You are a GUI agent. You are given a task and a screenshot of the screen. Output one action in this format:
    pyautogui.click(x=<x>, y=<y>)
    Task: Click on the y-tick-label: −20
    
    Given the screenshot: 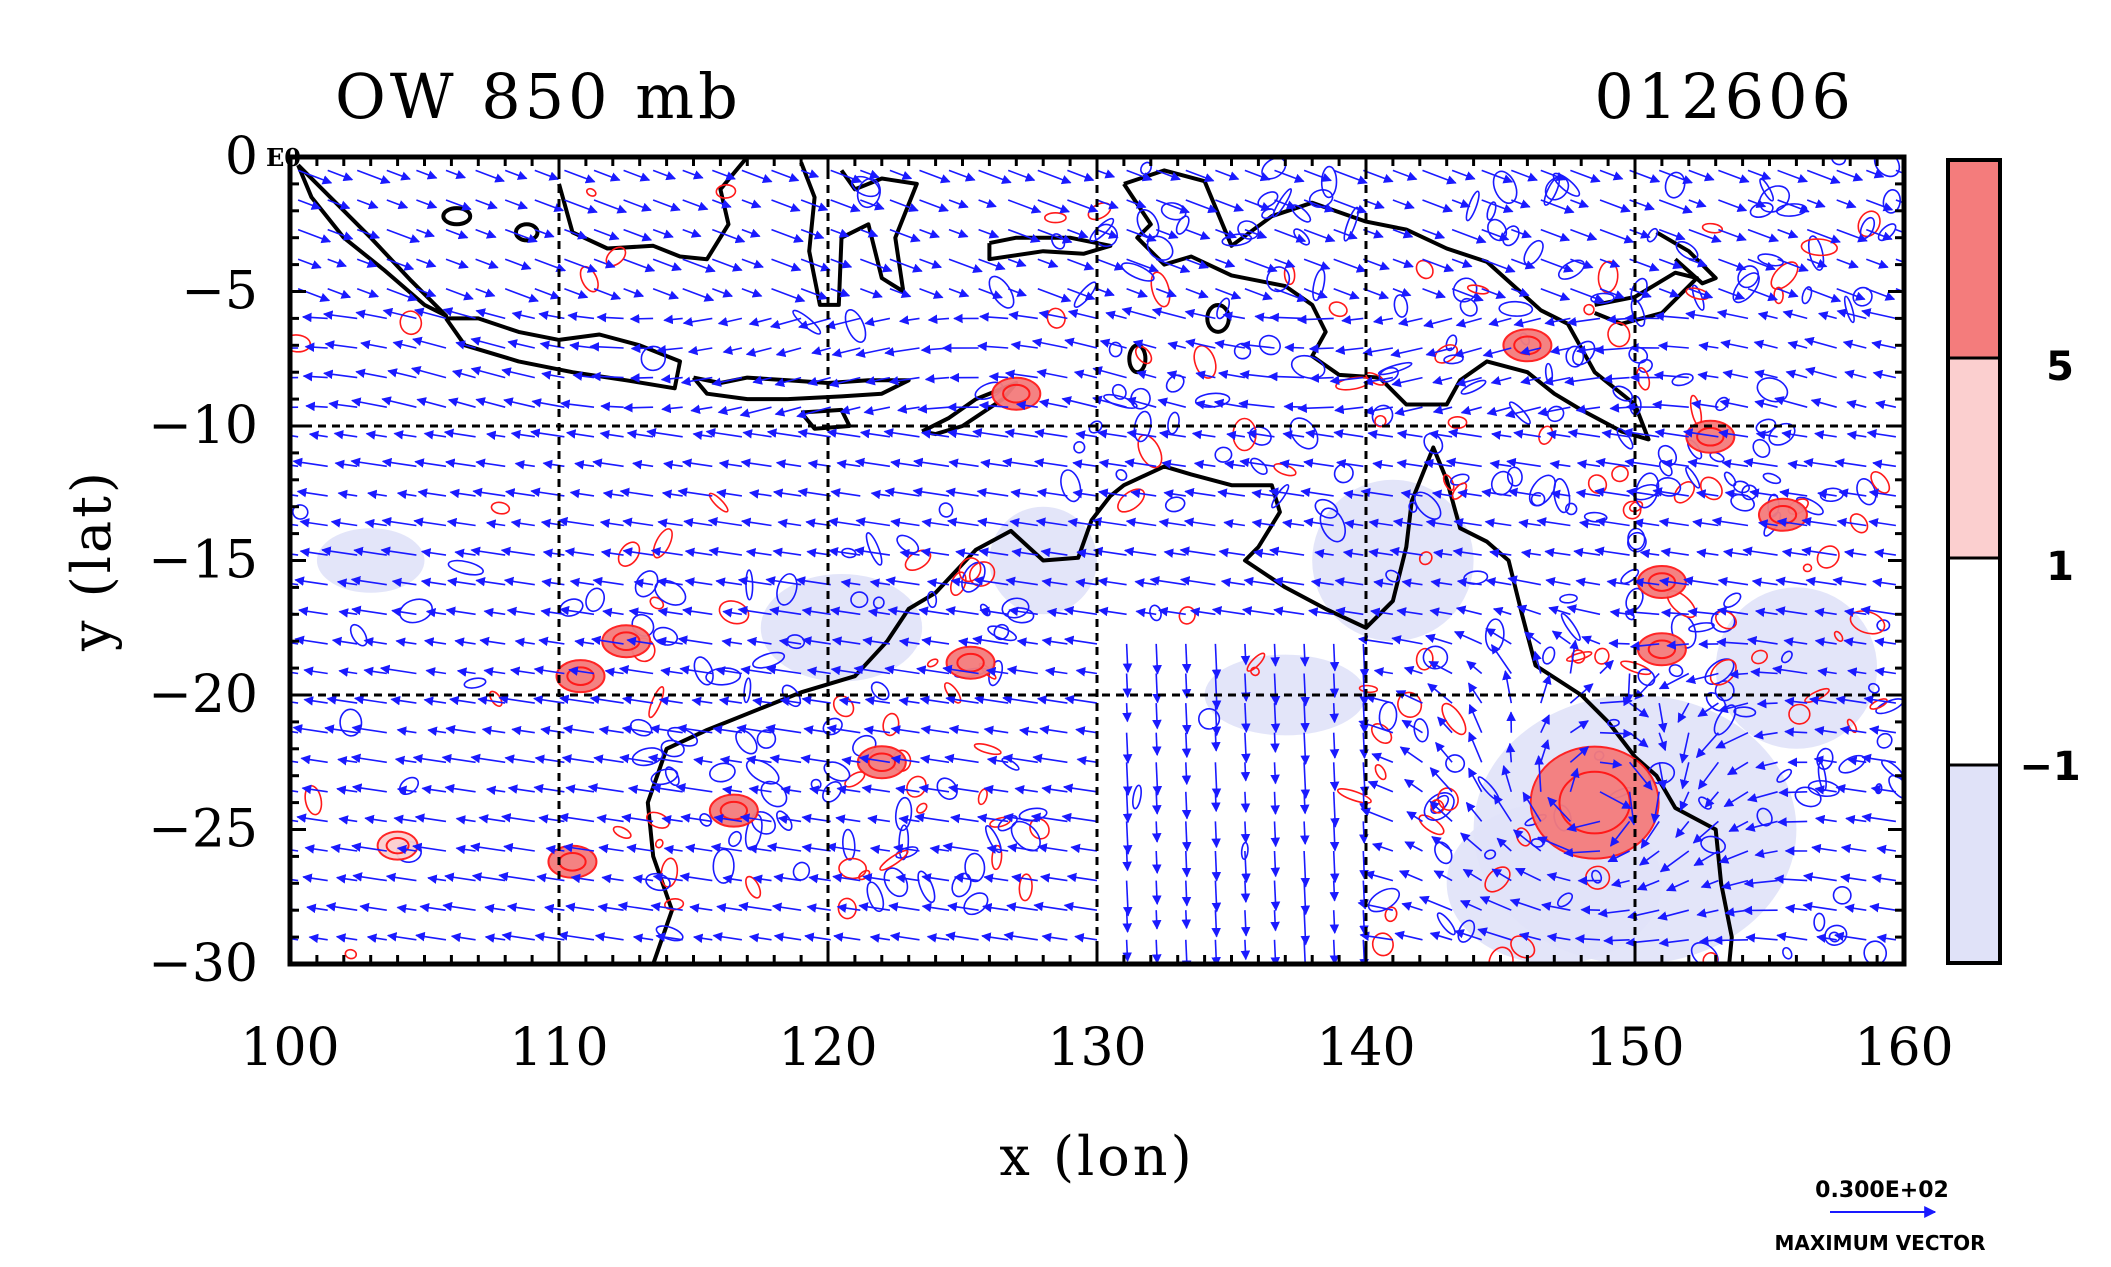 What is the action you would take?
    pyautogui.click(x=203, y=695)
    